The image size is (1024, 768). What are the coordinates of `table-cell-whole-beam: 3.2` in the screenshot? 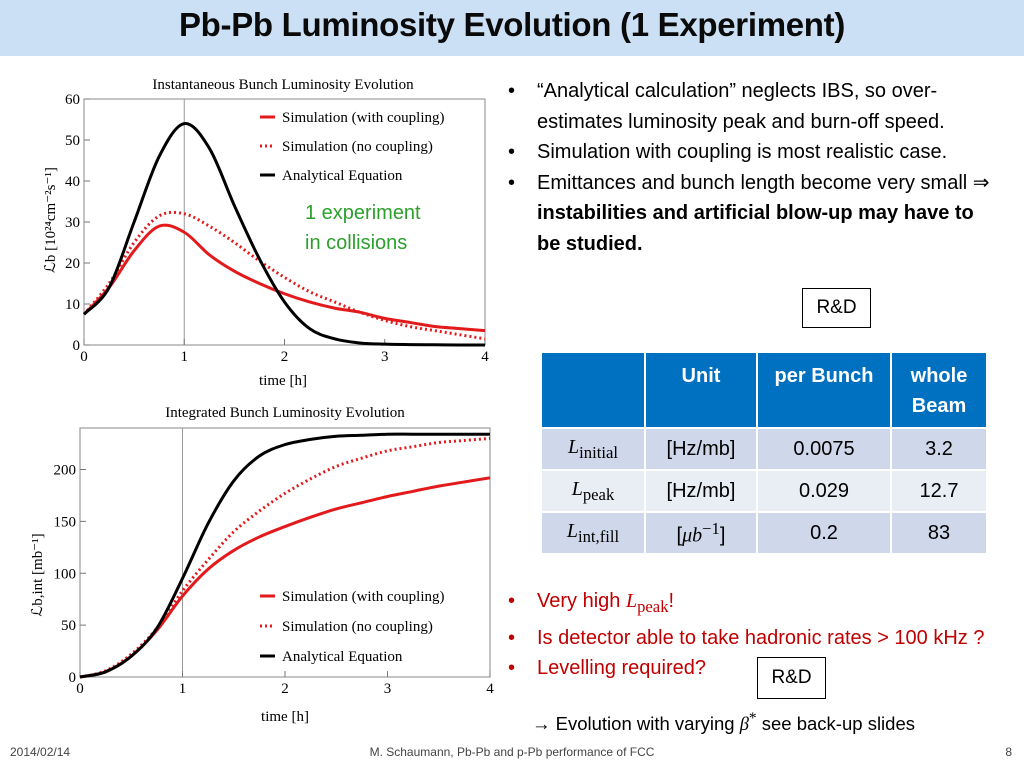 It's located at (939, 449).